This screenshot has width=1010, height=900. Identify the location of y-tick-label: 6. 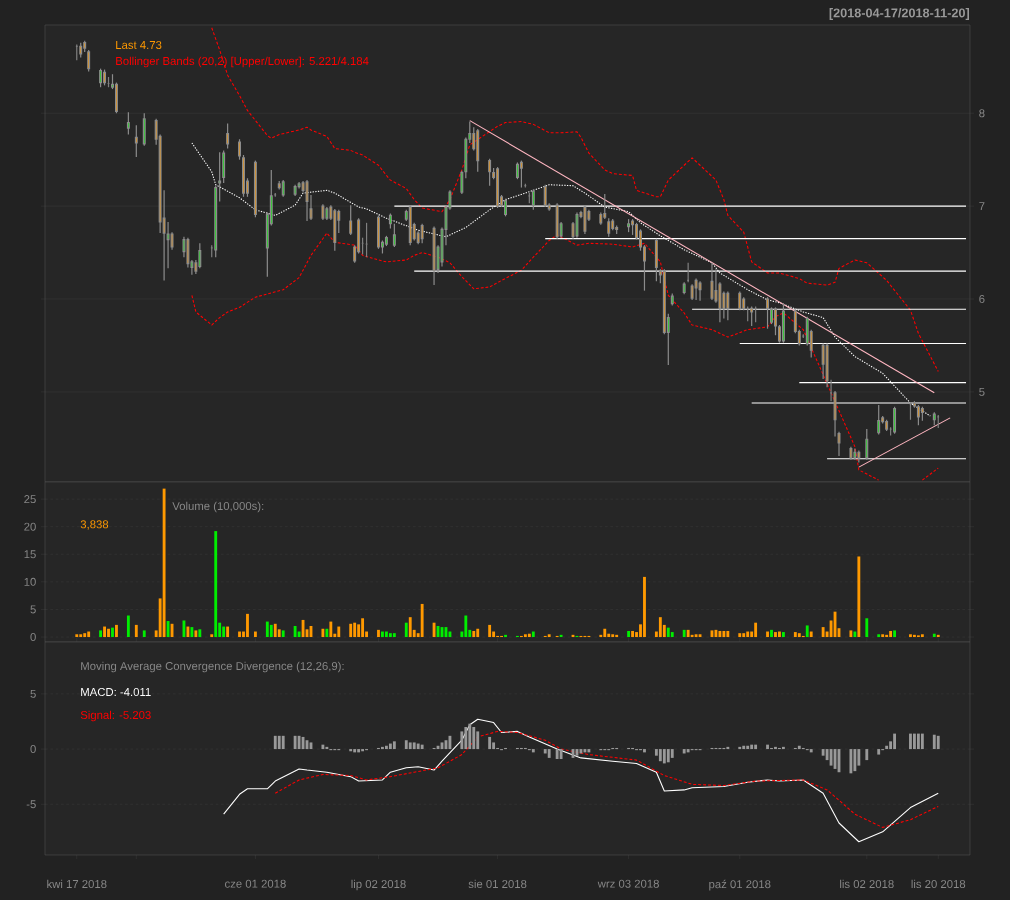
(982, 299).